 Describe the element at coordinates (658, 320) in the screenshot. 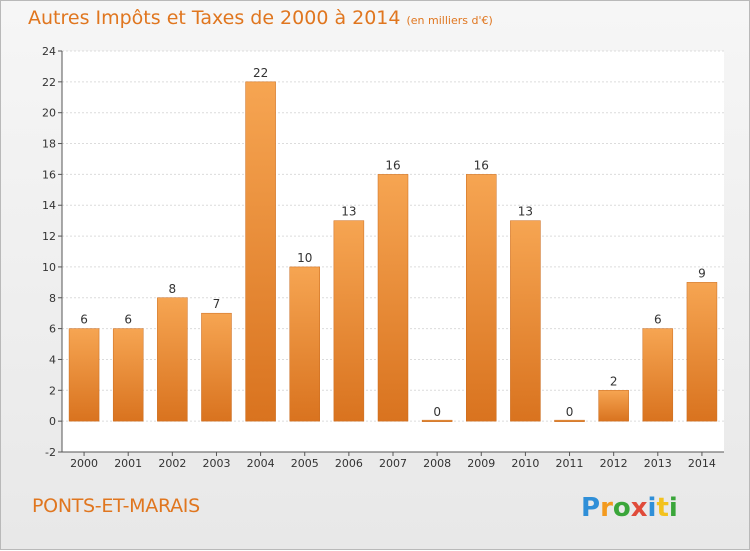

I see `data-label-2013: 6` at that location.